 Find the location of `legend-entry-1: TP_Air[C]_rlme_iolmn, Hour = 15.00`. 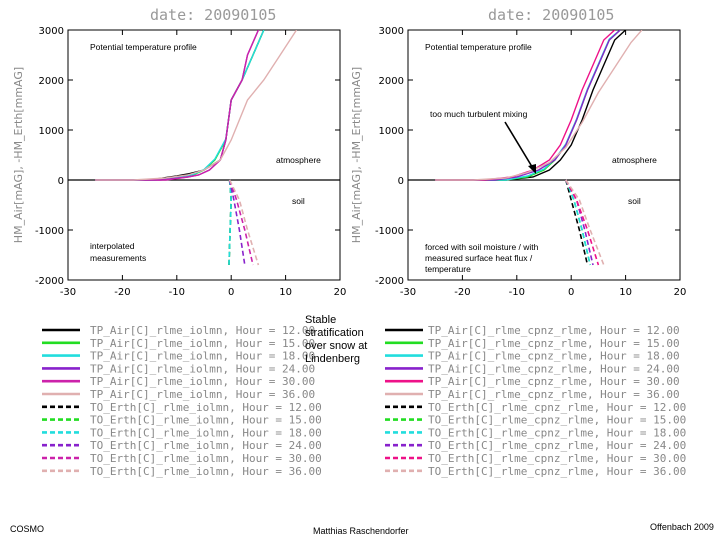

legend-entry-1: TP_Air[C]_rlme_iolmn, Hour = 15.00 is located at coordinates (202, 343).